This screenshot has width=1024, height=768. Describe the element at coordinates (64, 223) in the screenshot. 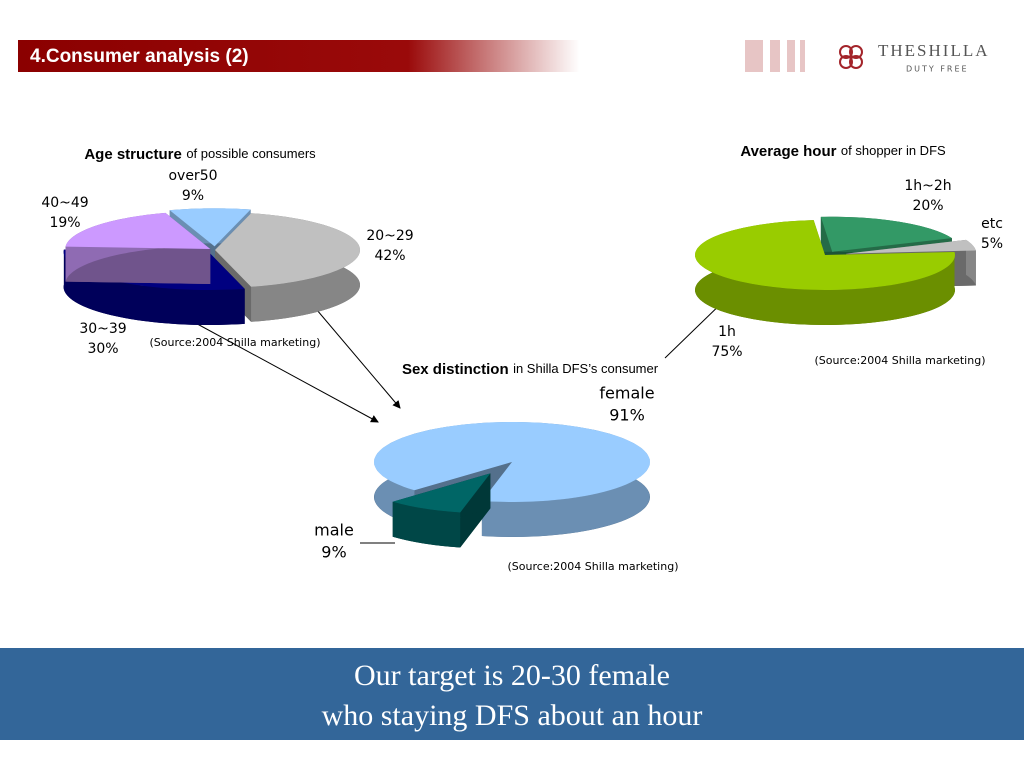

I see `value-label: 19%` at that location.